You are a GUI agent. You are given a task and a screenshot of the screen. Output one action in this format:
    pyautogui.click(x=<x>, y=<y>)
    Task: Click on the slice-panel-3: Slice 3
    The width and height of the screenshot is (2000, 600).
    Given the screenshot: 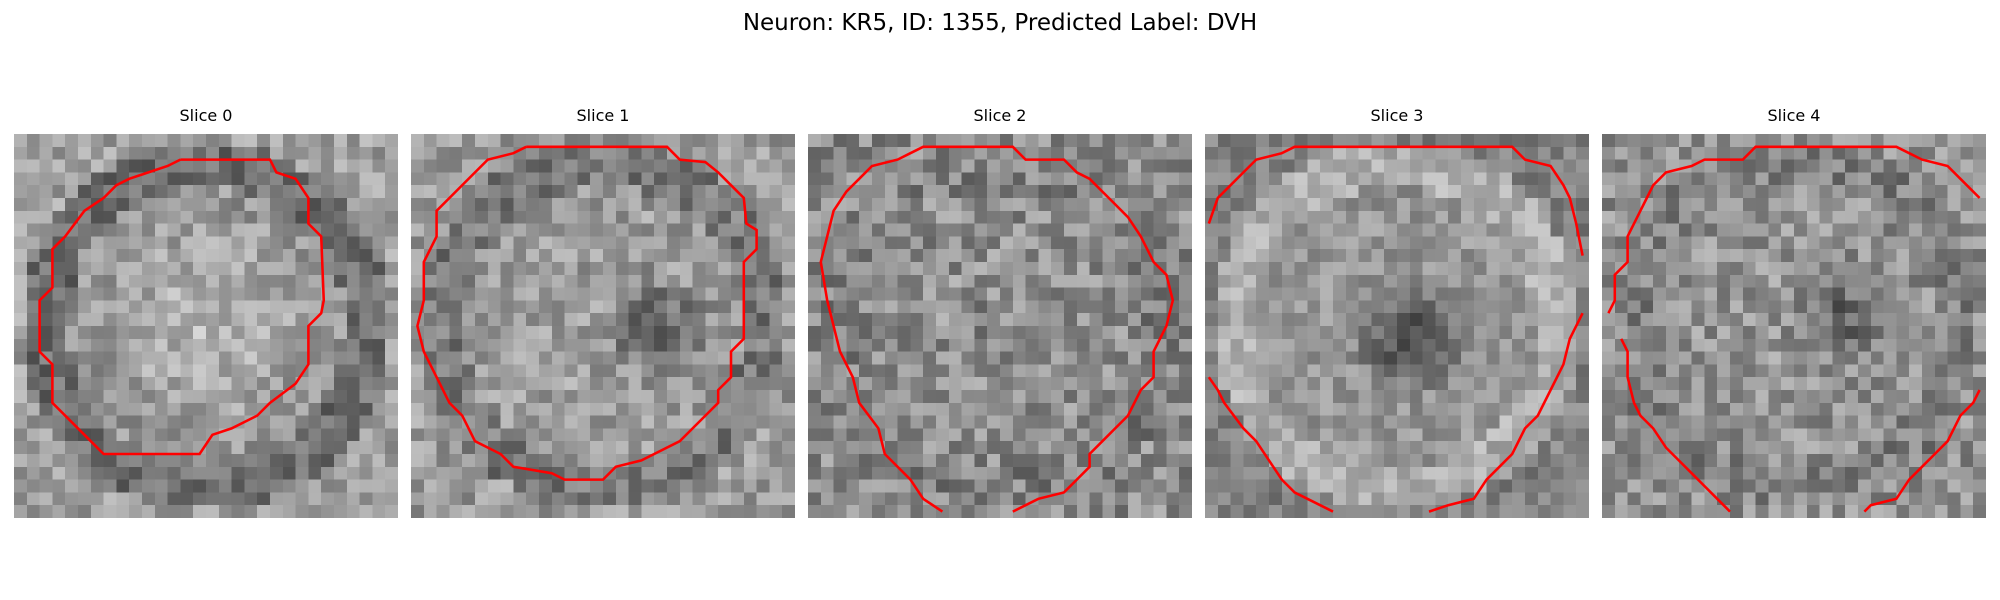 What is the action you would take?
    pyautogui.click(x=1397, y=312)
    